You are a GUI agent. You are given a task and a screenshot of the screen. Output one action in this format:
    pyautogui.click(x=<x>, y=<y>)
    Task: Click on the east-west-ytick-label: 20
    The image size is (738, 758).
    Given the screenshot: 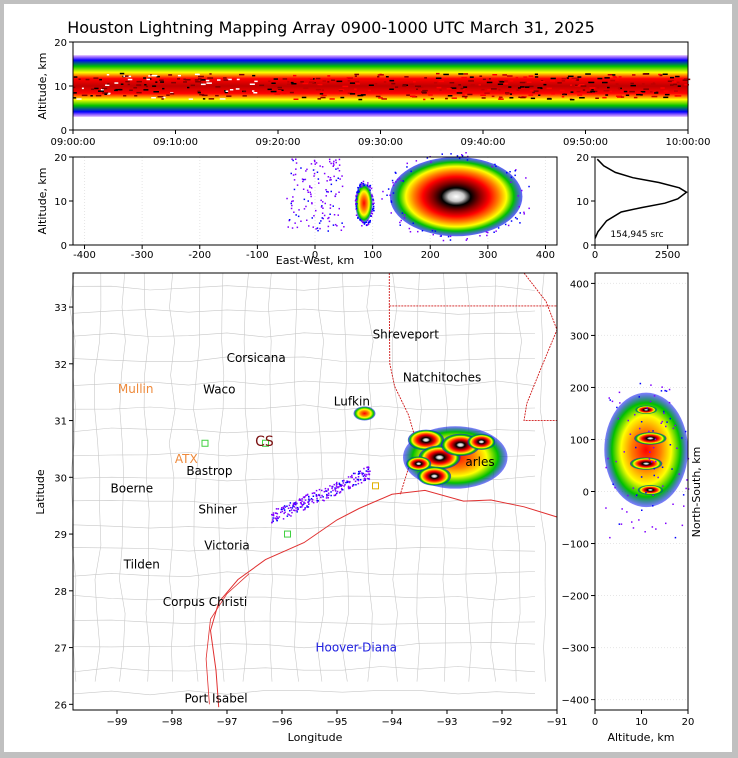 What is the action you would take?
    pyautogui.click(x=60, y=158)
    